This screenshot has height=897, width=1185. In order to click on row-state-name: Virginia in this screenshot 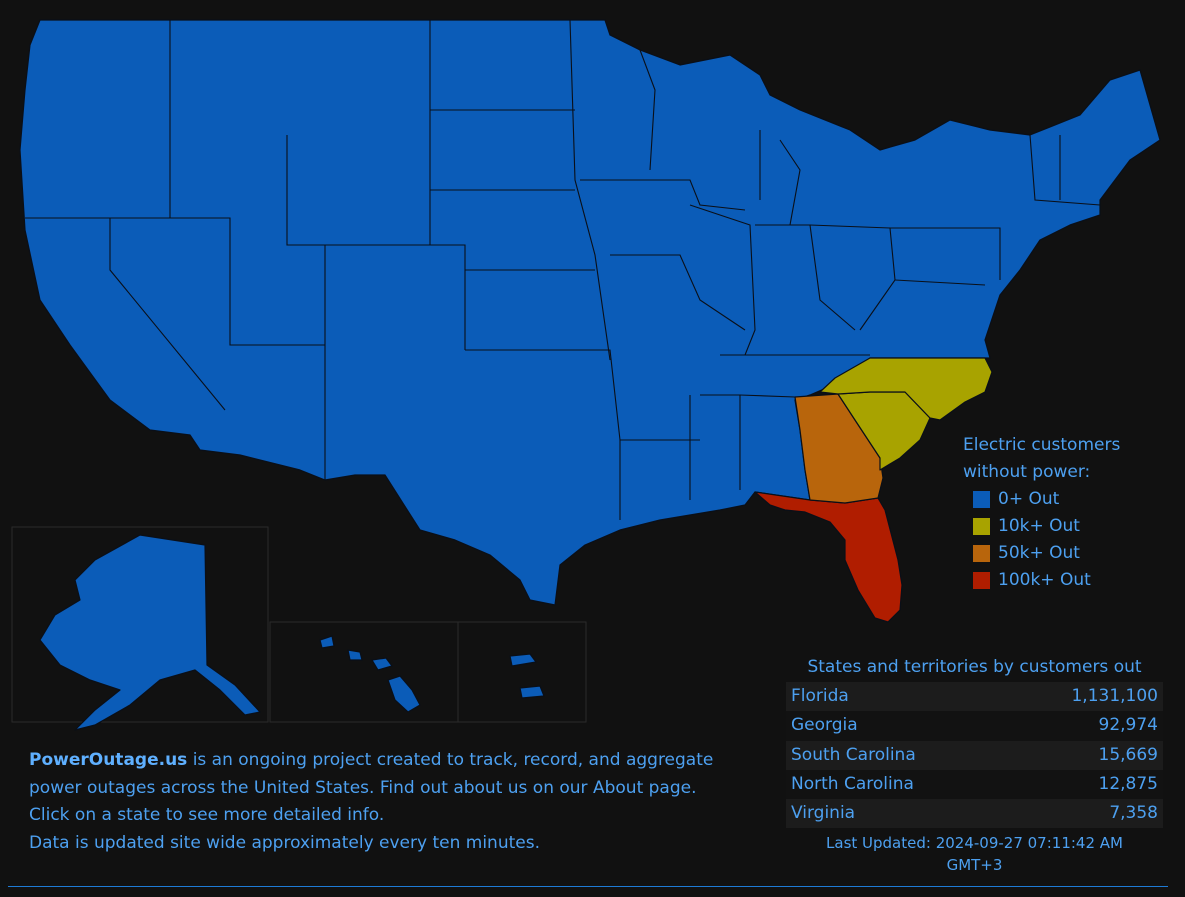, I will do `click(823, 813)`.